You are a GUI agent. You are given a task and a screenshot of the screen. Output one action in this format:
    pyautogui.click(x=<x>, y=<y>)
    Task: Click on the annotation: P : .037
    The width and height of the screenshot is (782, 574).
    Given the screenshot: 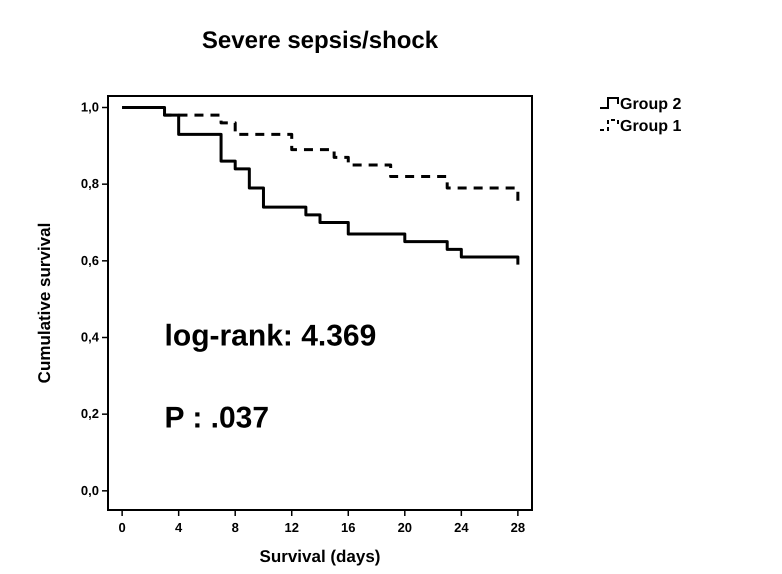 What is the action you would take?
    pyautogui.click(x=217, y=418)
    